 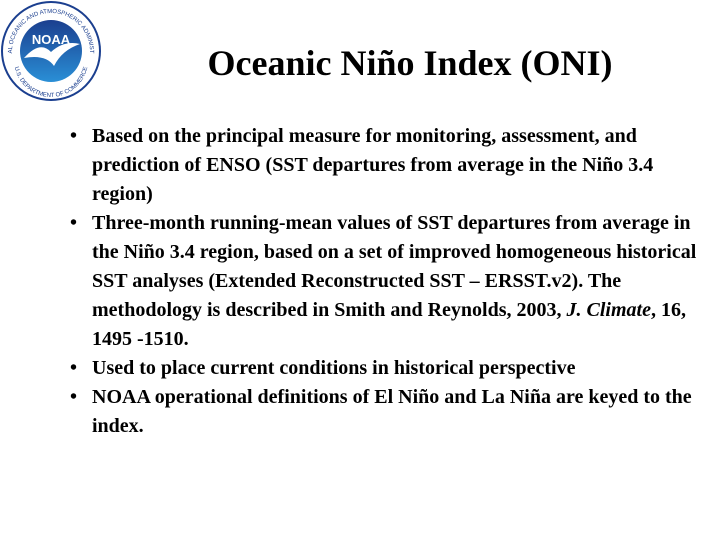 I want to click on slide-title: Oceanic Niño Index (ONI), so click(x=410, y=63).